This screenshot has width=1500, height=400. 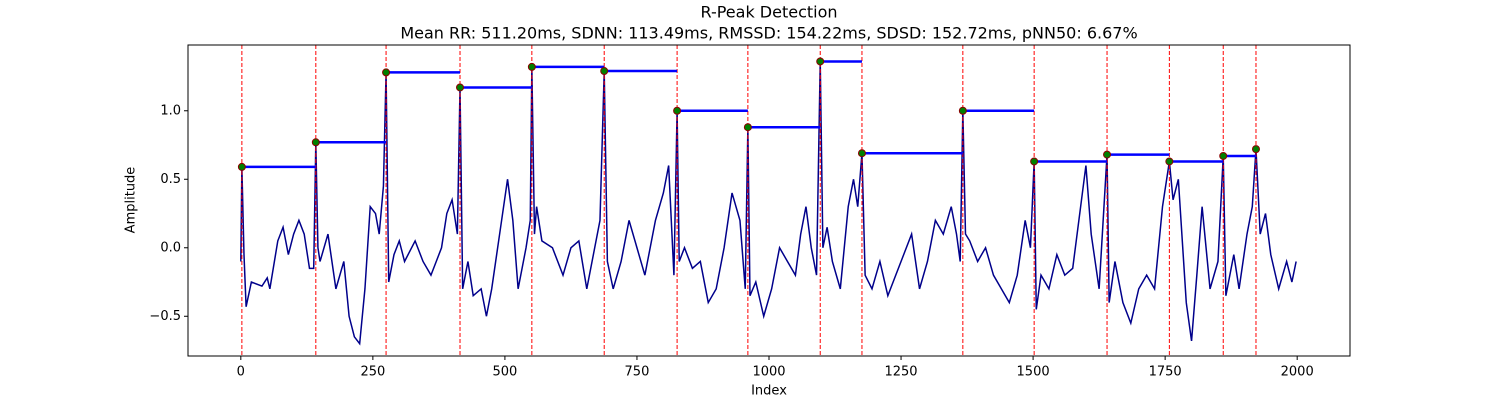 What do you see at coordinates (131, 200) in the screenshot?
I see `y-axis-label: Amplitude` at bounding box center [131, 200].